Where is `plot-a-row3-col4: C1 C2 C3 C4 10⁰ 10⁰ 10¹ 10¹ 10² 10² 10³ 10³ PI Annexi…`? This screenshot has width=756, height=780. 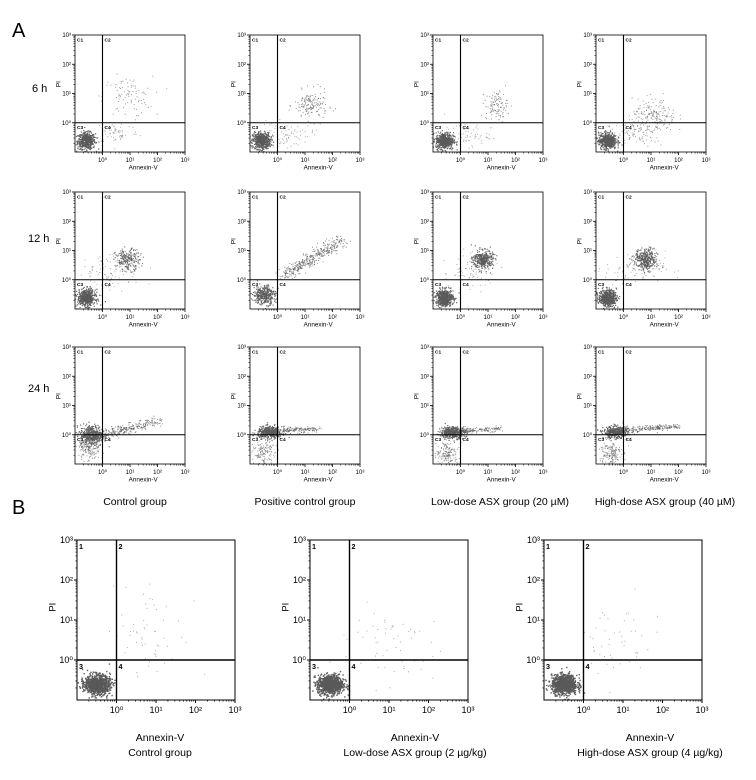
plot-a-row3-col4: C1 C2 C3 C4 10⁰ 10⁰ 10¹ 10¹ 10² 10² 10³ 10³ PI Annexi… is located at coordinates (644, 414).